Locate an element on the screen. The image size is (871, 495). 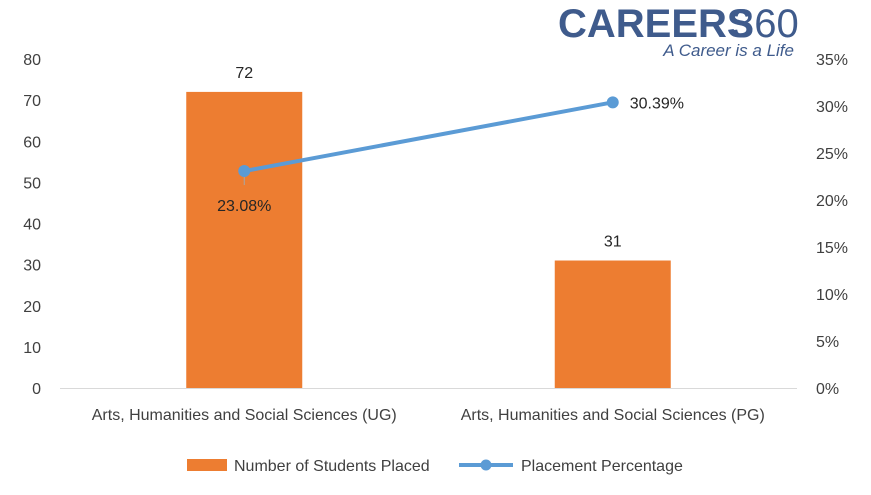
placement-line is located at coordinates (428, 137).